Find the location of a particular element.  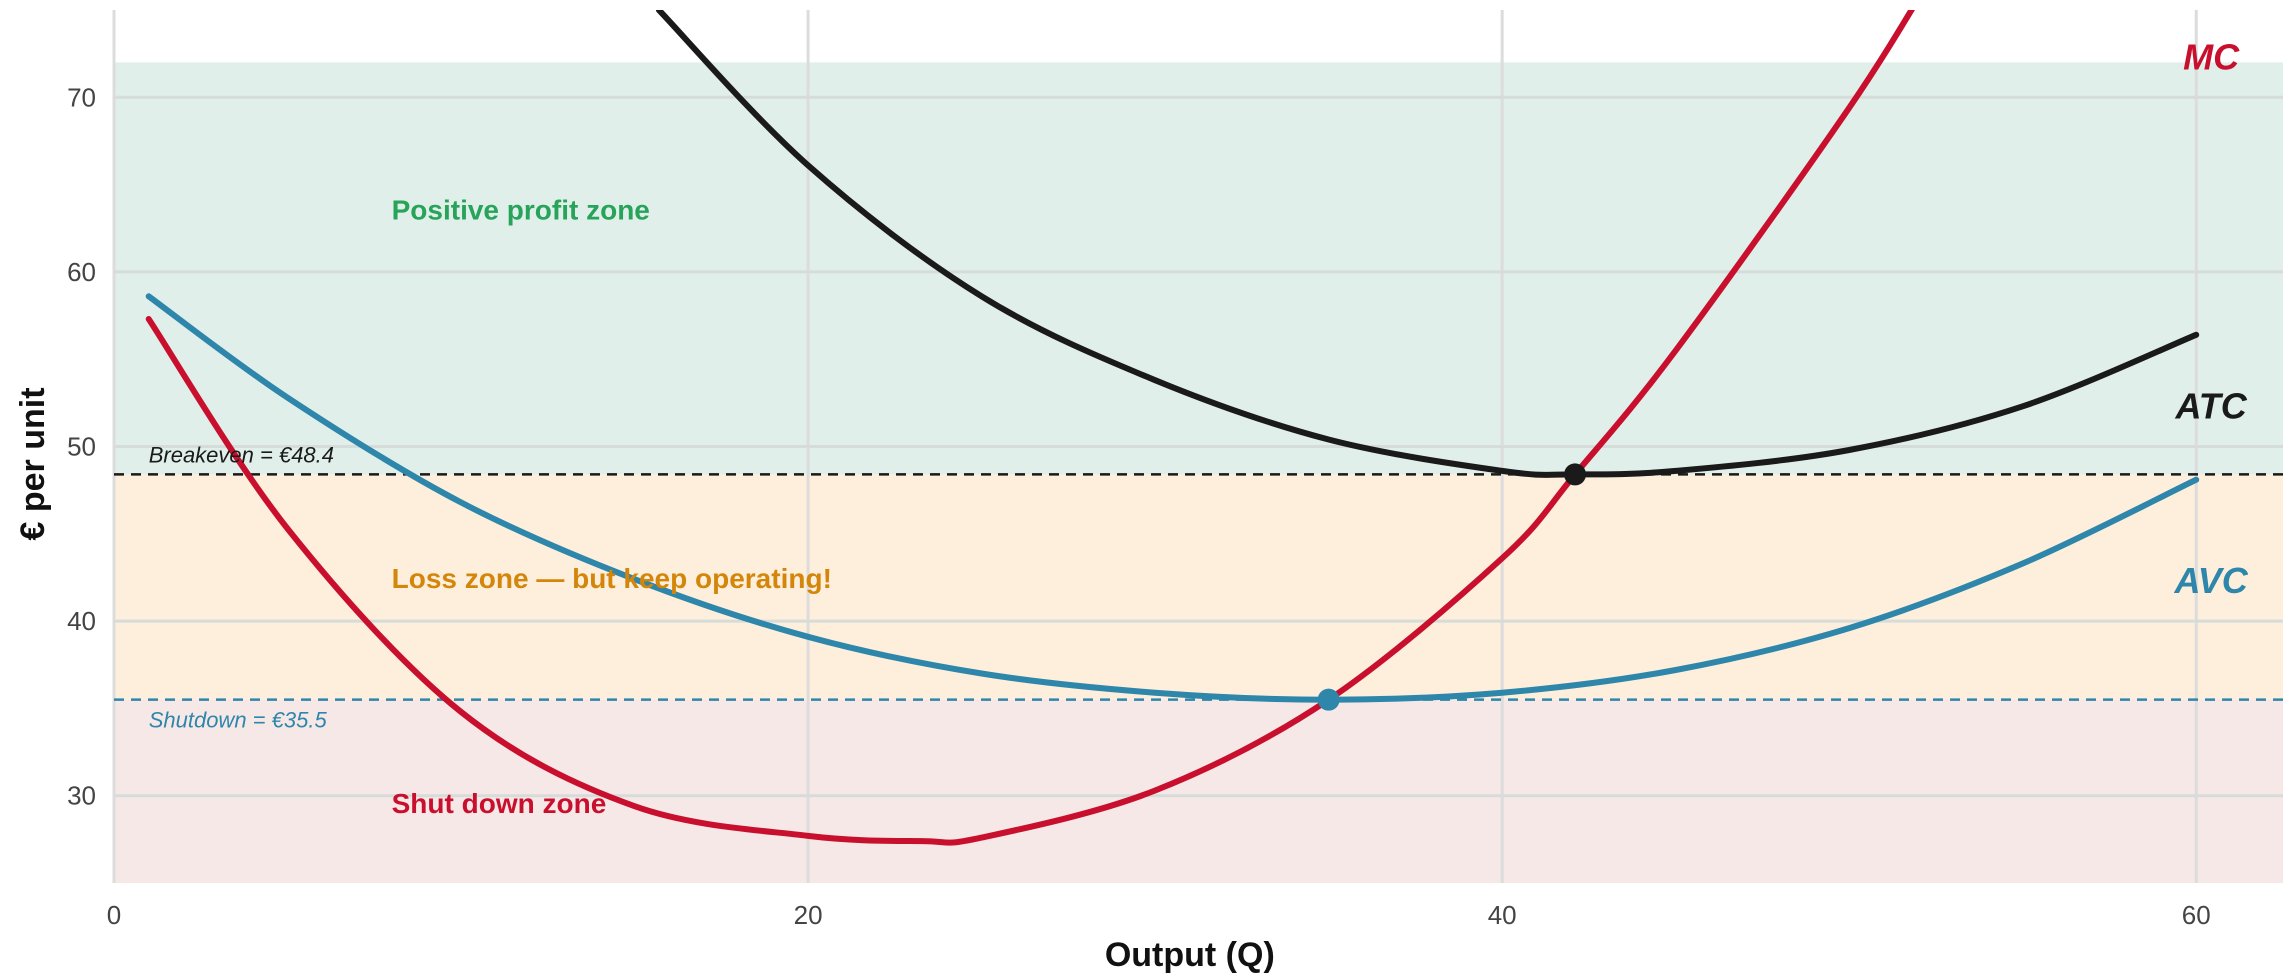

reference-label-shutdown: Shutdown = €35.5 is located at coordinates (238, 720).